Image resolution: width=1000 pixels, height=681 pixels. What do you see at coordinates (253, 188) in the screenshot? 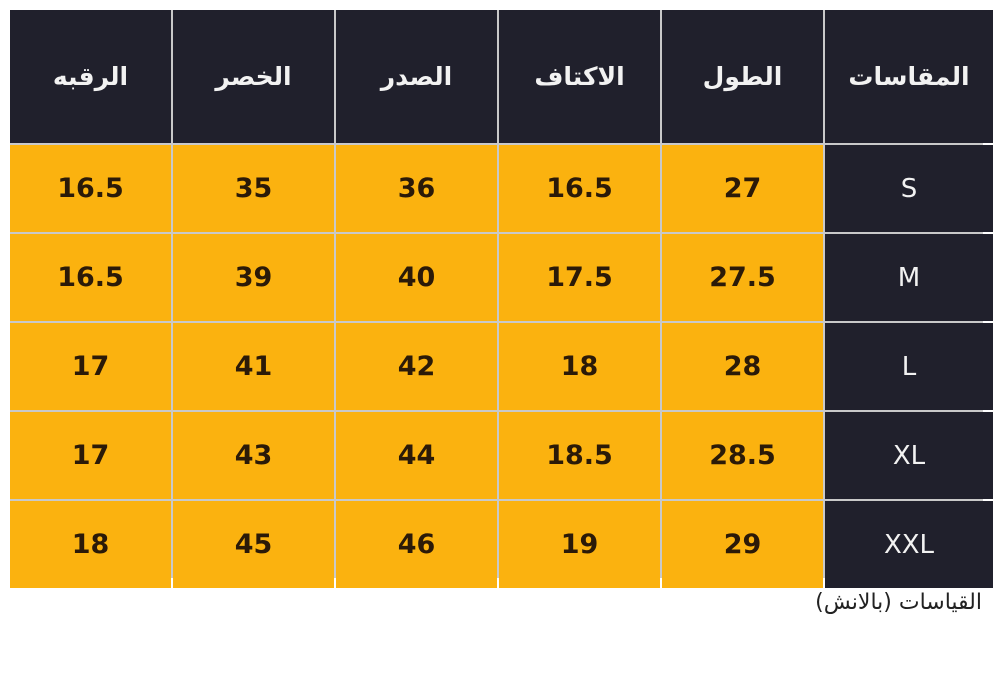
I see `table-cell-value: 35` at bounding box center [253, 188].